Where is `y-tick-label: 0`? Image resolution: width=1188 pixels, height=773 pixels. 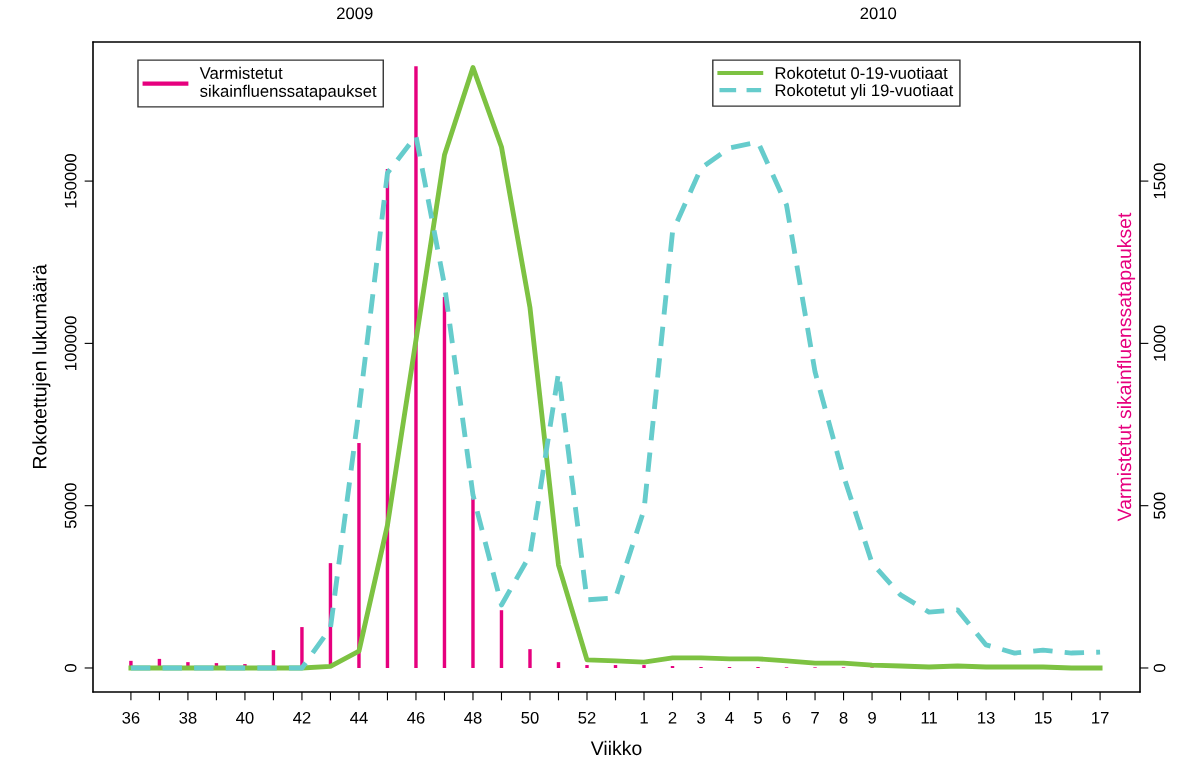 y-tick-label: 0 is located at coordinates (70, 668).